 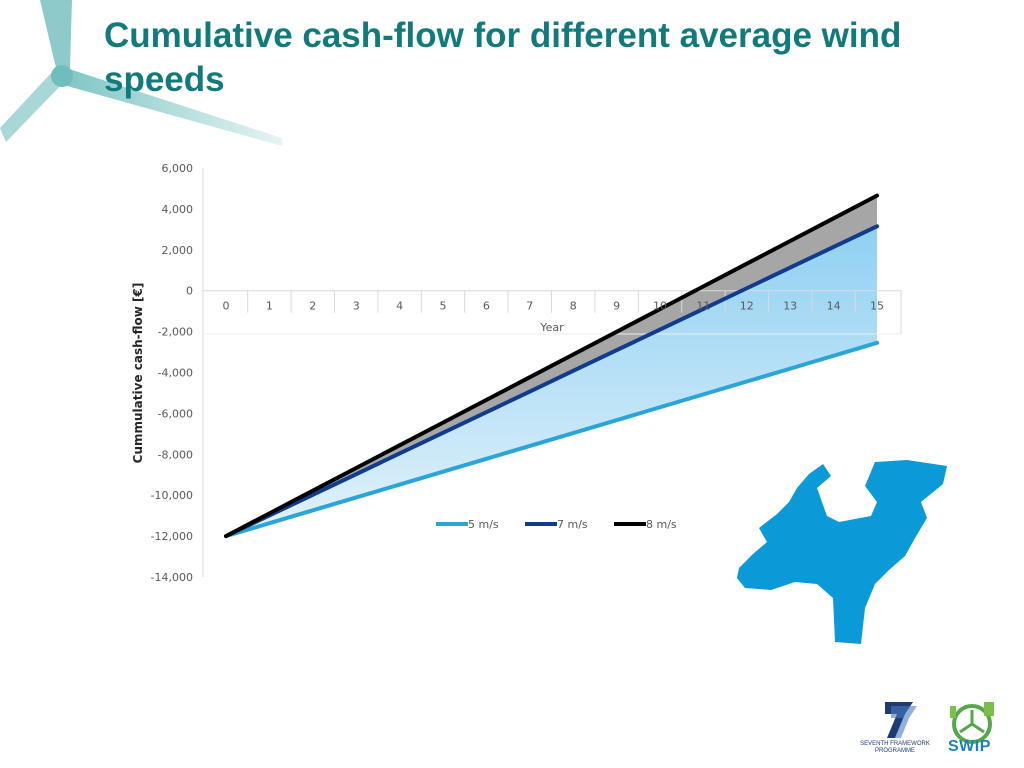 What do you see at coordinates (32, 107) in the screenshot?
I see `turbine-blade-left` at bounding box center [32, 107].